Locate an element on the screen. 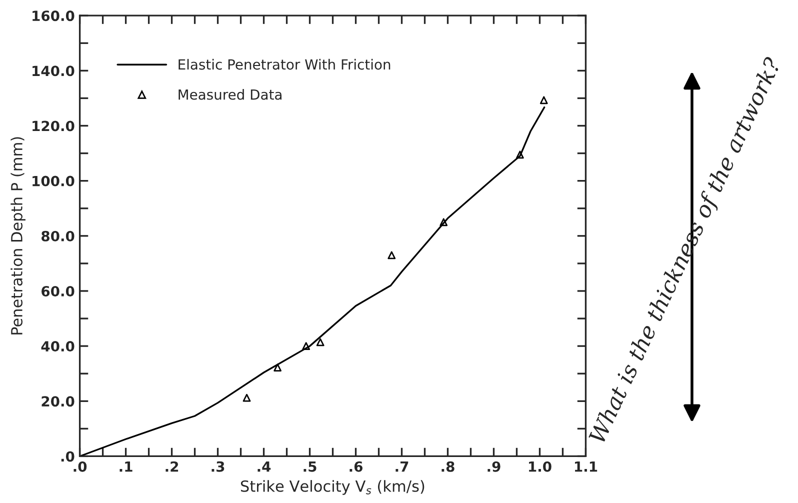  y-tick-label: 80.0 is located at coordinates (58, 236).